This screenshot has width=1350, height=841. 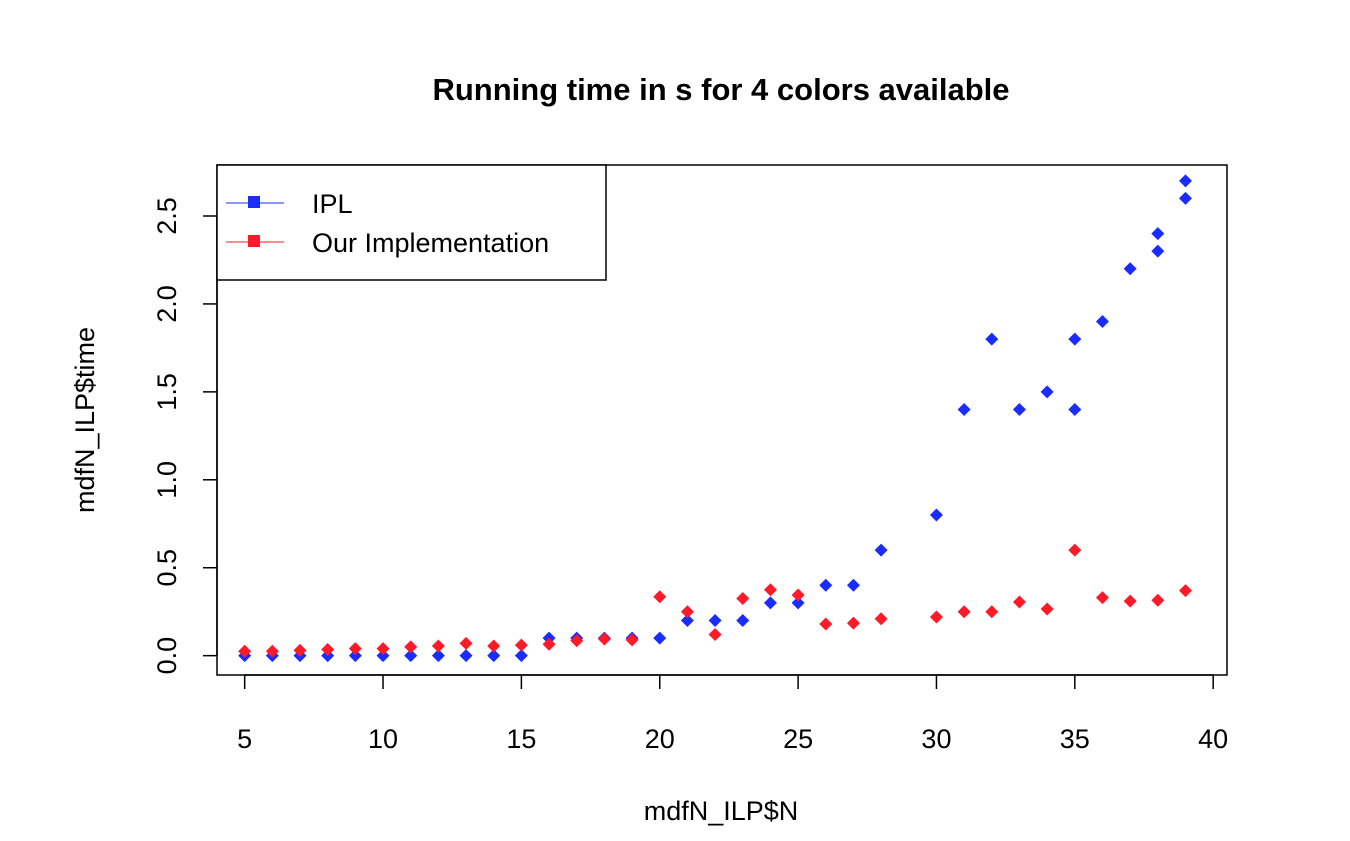 What do you see at coordinates (167, 656) in the screenshot?
I see `y-tick-label: 0.0` at bounding box center [167, 656].